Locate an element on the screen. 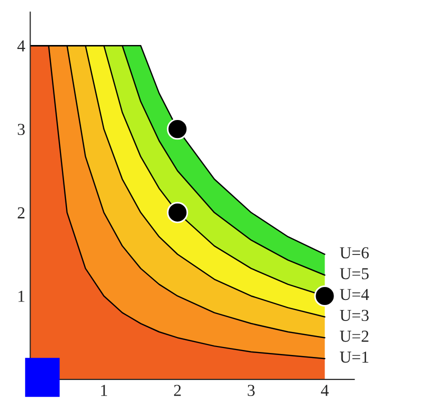  series-label: U=6 is located at coordinates (354, 252).